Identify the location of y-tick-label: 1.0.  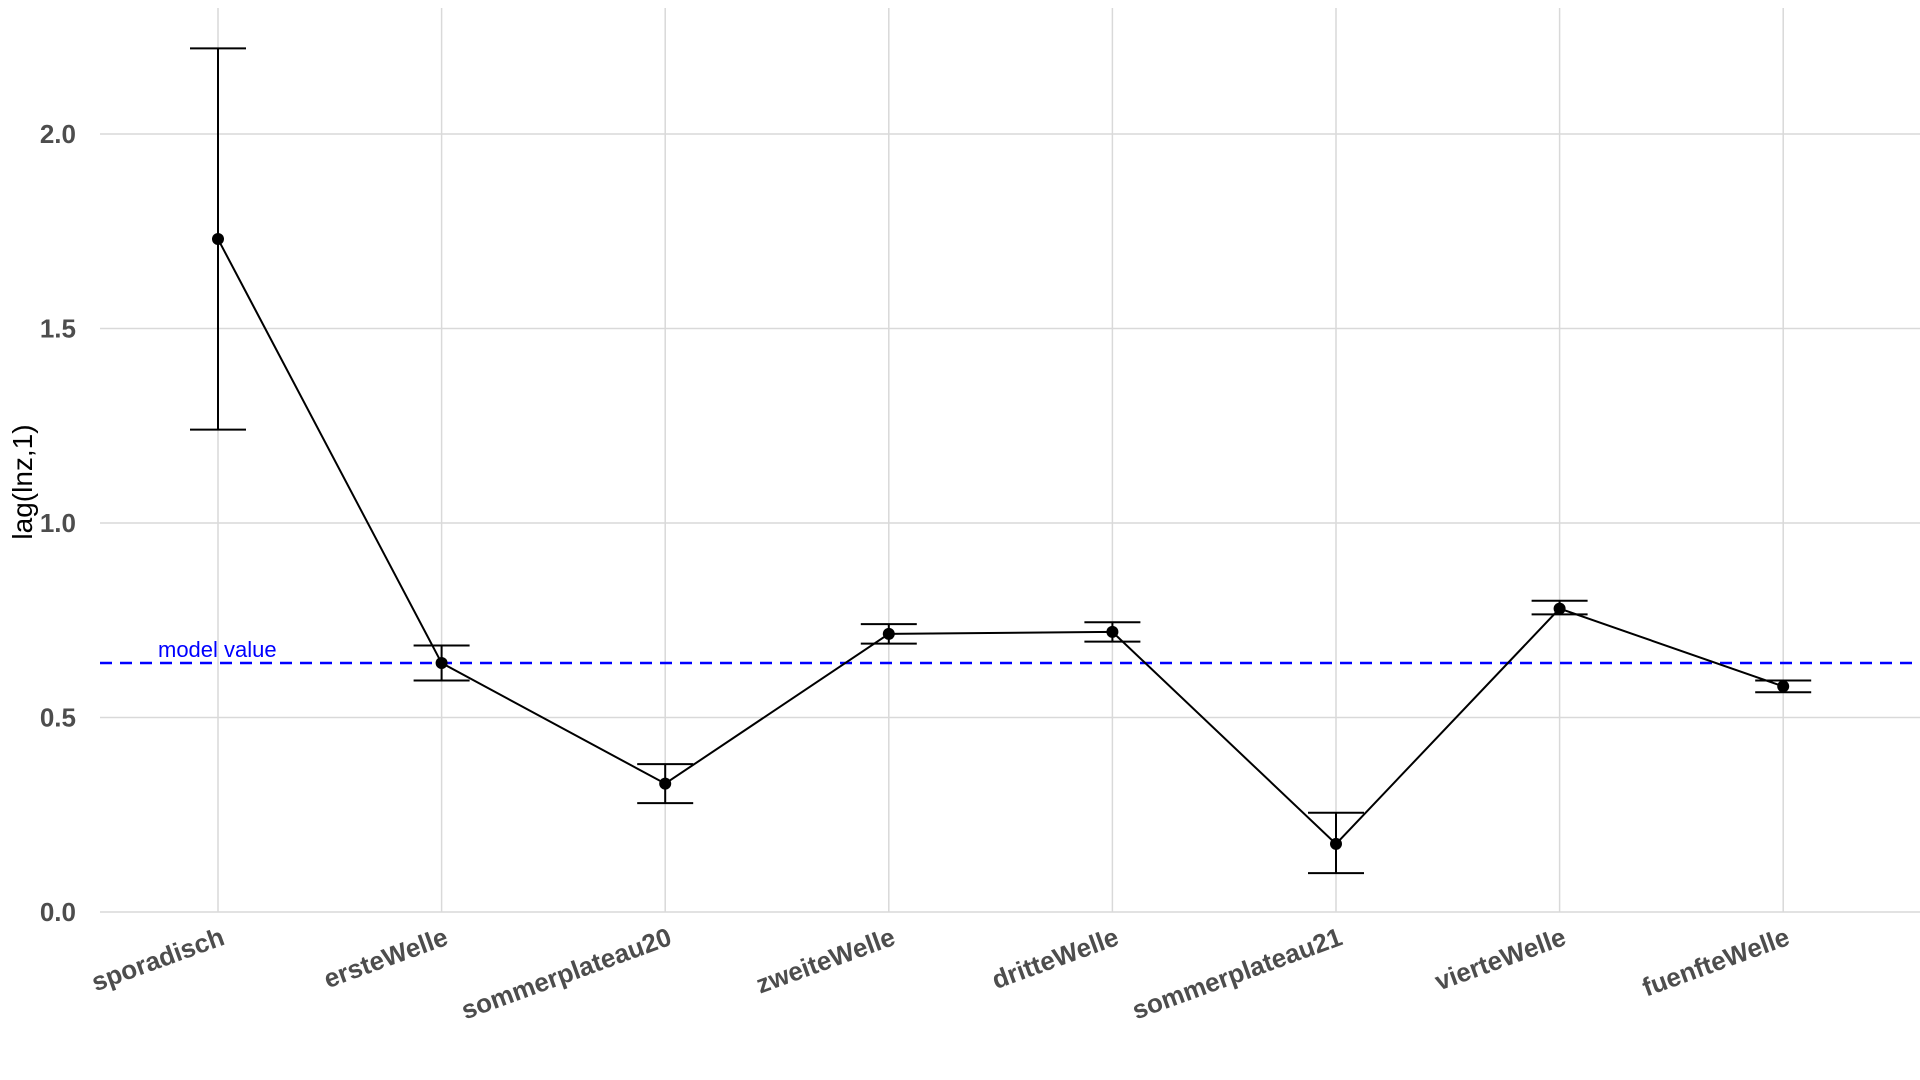
(58, 523).